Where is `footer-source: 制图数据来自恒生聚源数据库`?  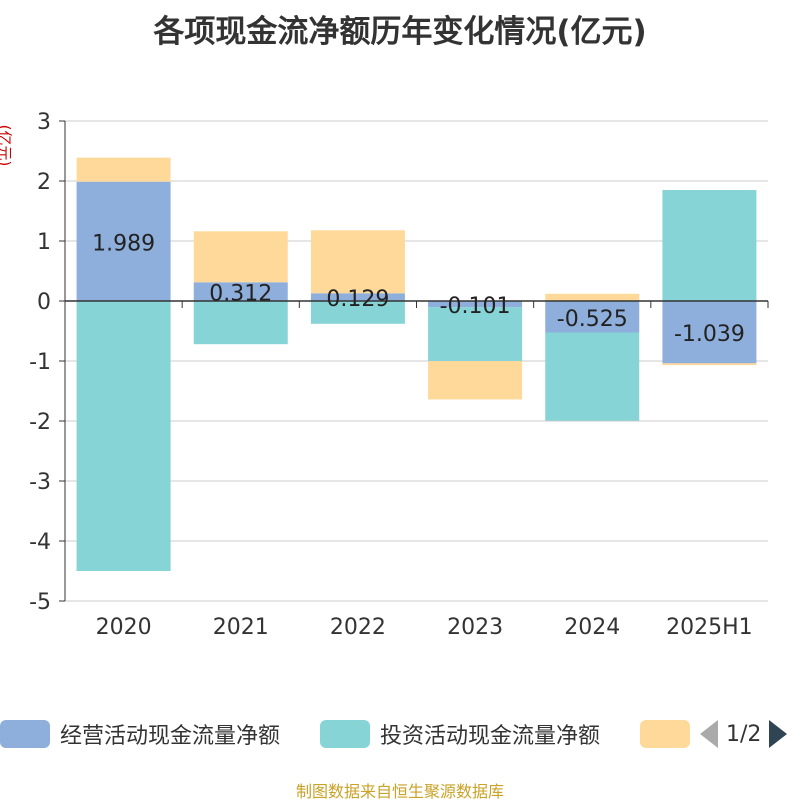
footer-source: 制图数据来自恒生聚源数据库 is located at coordinates (399, 791).